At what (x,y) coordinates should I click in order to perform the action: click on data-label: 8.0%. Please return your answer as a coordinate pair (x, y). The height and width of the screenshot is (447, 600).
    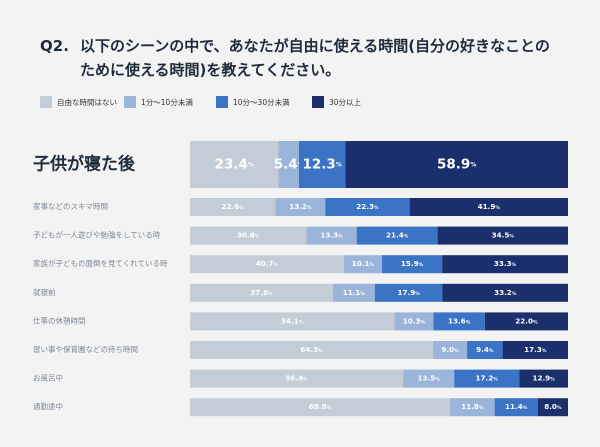
    Looking at the image, I should click on (553, 406).